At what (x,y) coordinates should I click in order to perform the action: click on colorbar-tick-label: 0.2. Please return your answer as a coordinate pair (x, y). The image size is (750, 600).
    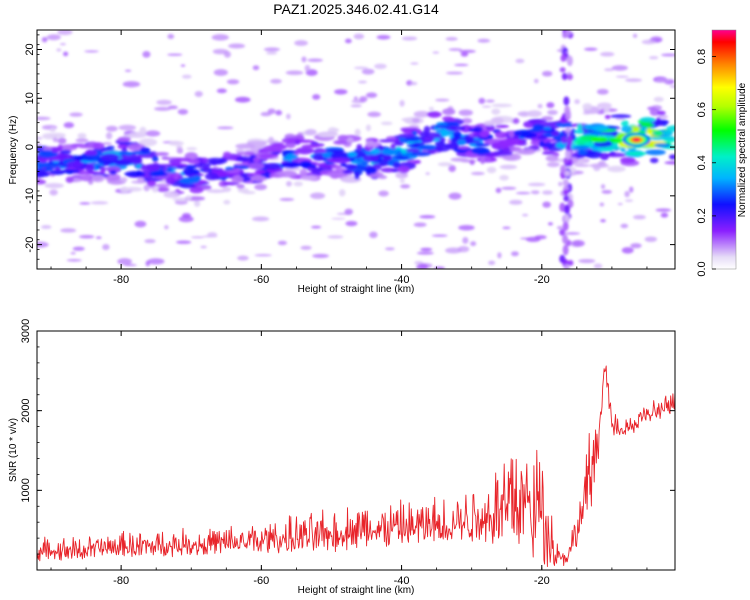
    Looking at the image, I should click on (702, 215).